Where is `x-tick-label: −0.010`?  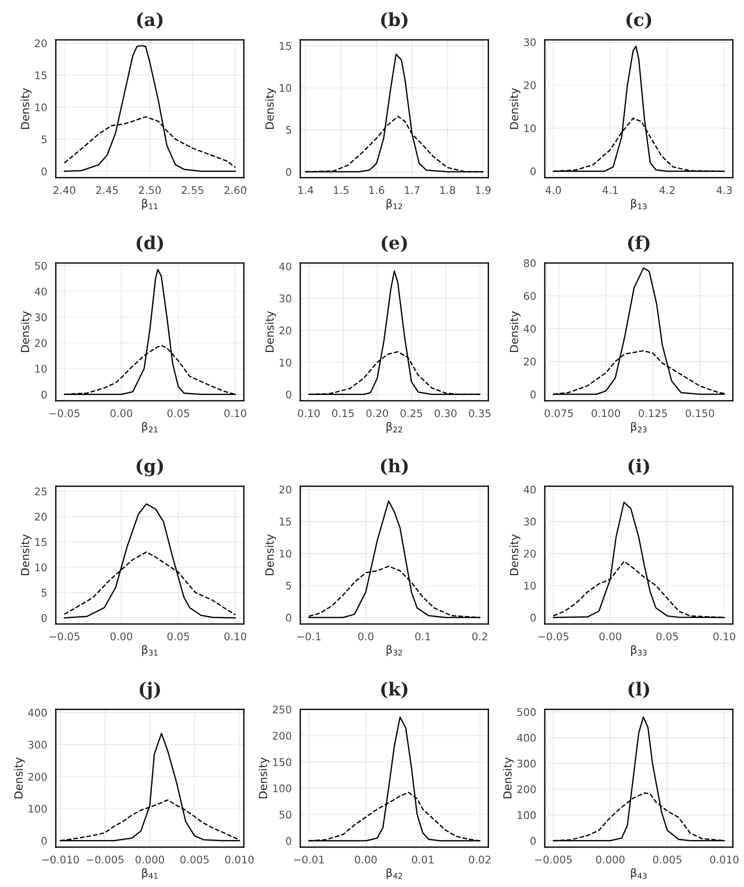
x-tick-label: −0.010 is located at coordinates (60, 860).